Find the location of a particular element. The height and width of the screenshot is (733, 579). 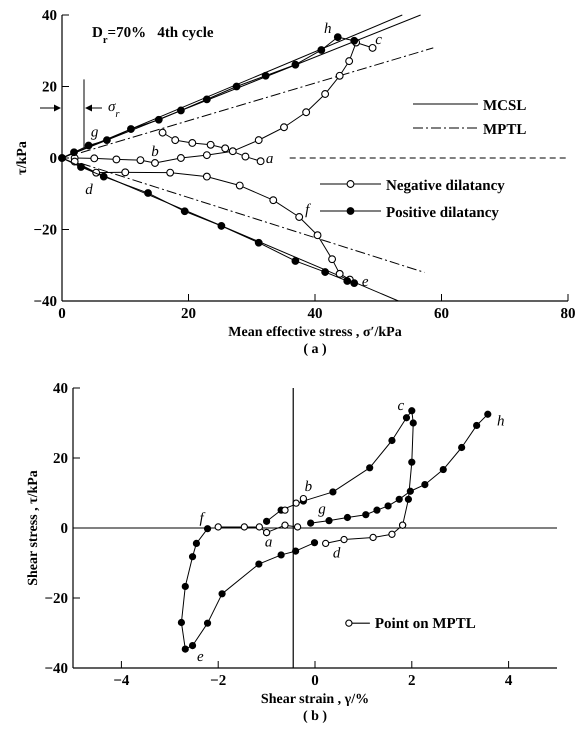

x-axis-title: Mean effective stress , σ′/kPa is located at coordinates (315, 332).